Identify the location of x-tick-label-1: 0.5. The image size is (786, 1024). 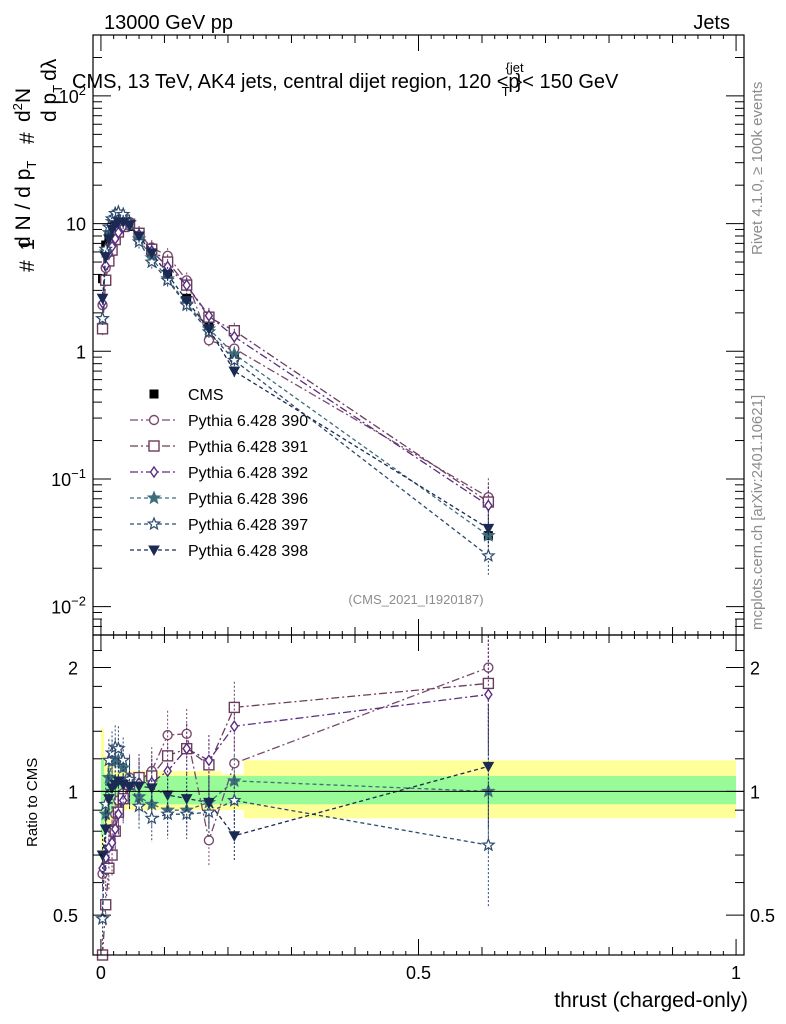
(418, 973).